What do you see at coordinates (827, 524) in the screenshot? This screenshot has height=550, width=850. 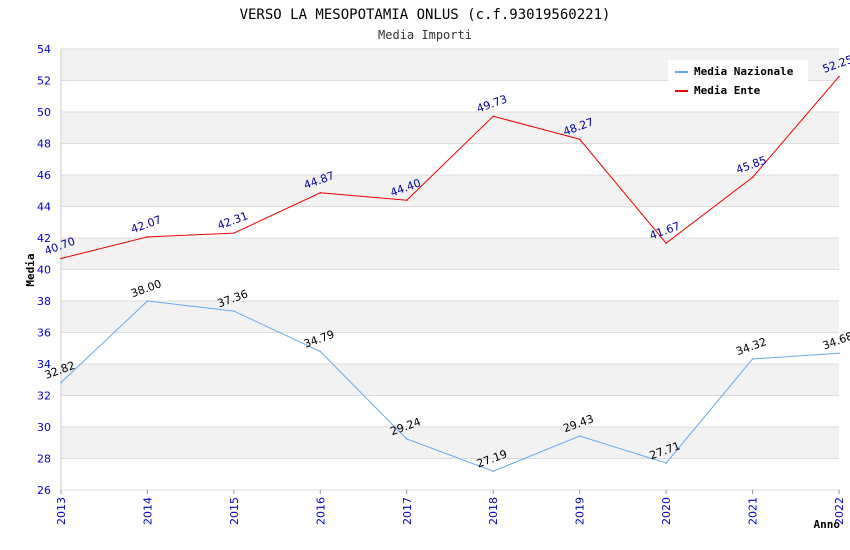 I see `x-axis-label: Anno` at bounding box center [827, 524].